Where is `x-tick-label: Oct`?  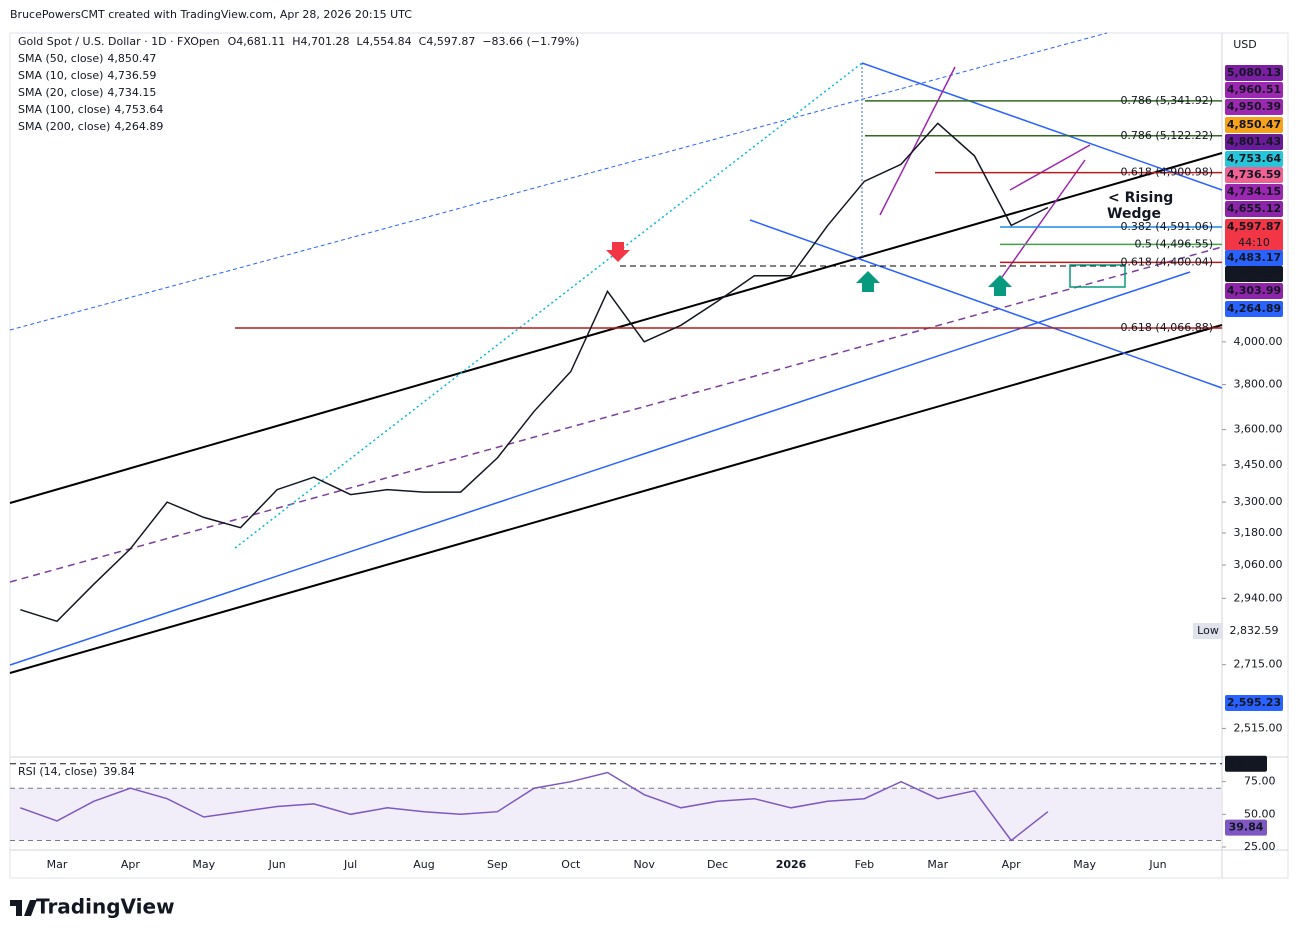 x-tick-label: Oct is located at coordinates (571, 864).